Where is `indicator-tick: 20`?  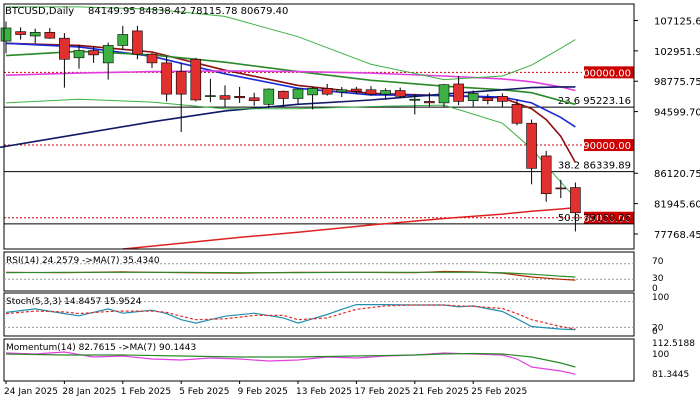 indicator-tick: 20 is located at coordinates (658, 328).